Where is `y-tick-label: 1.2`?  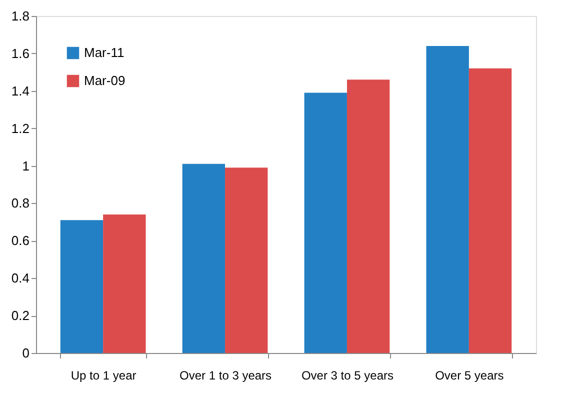 y-tick-label: 1.2 is located at coordinates (20, 128).